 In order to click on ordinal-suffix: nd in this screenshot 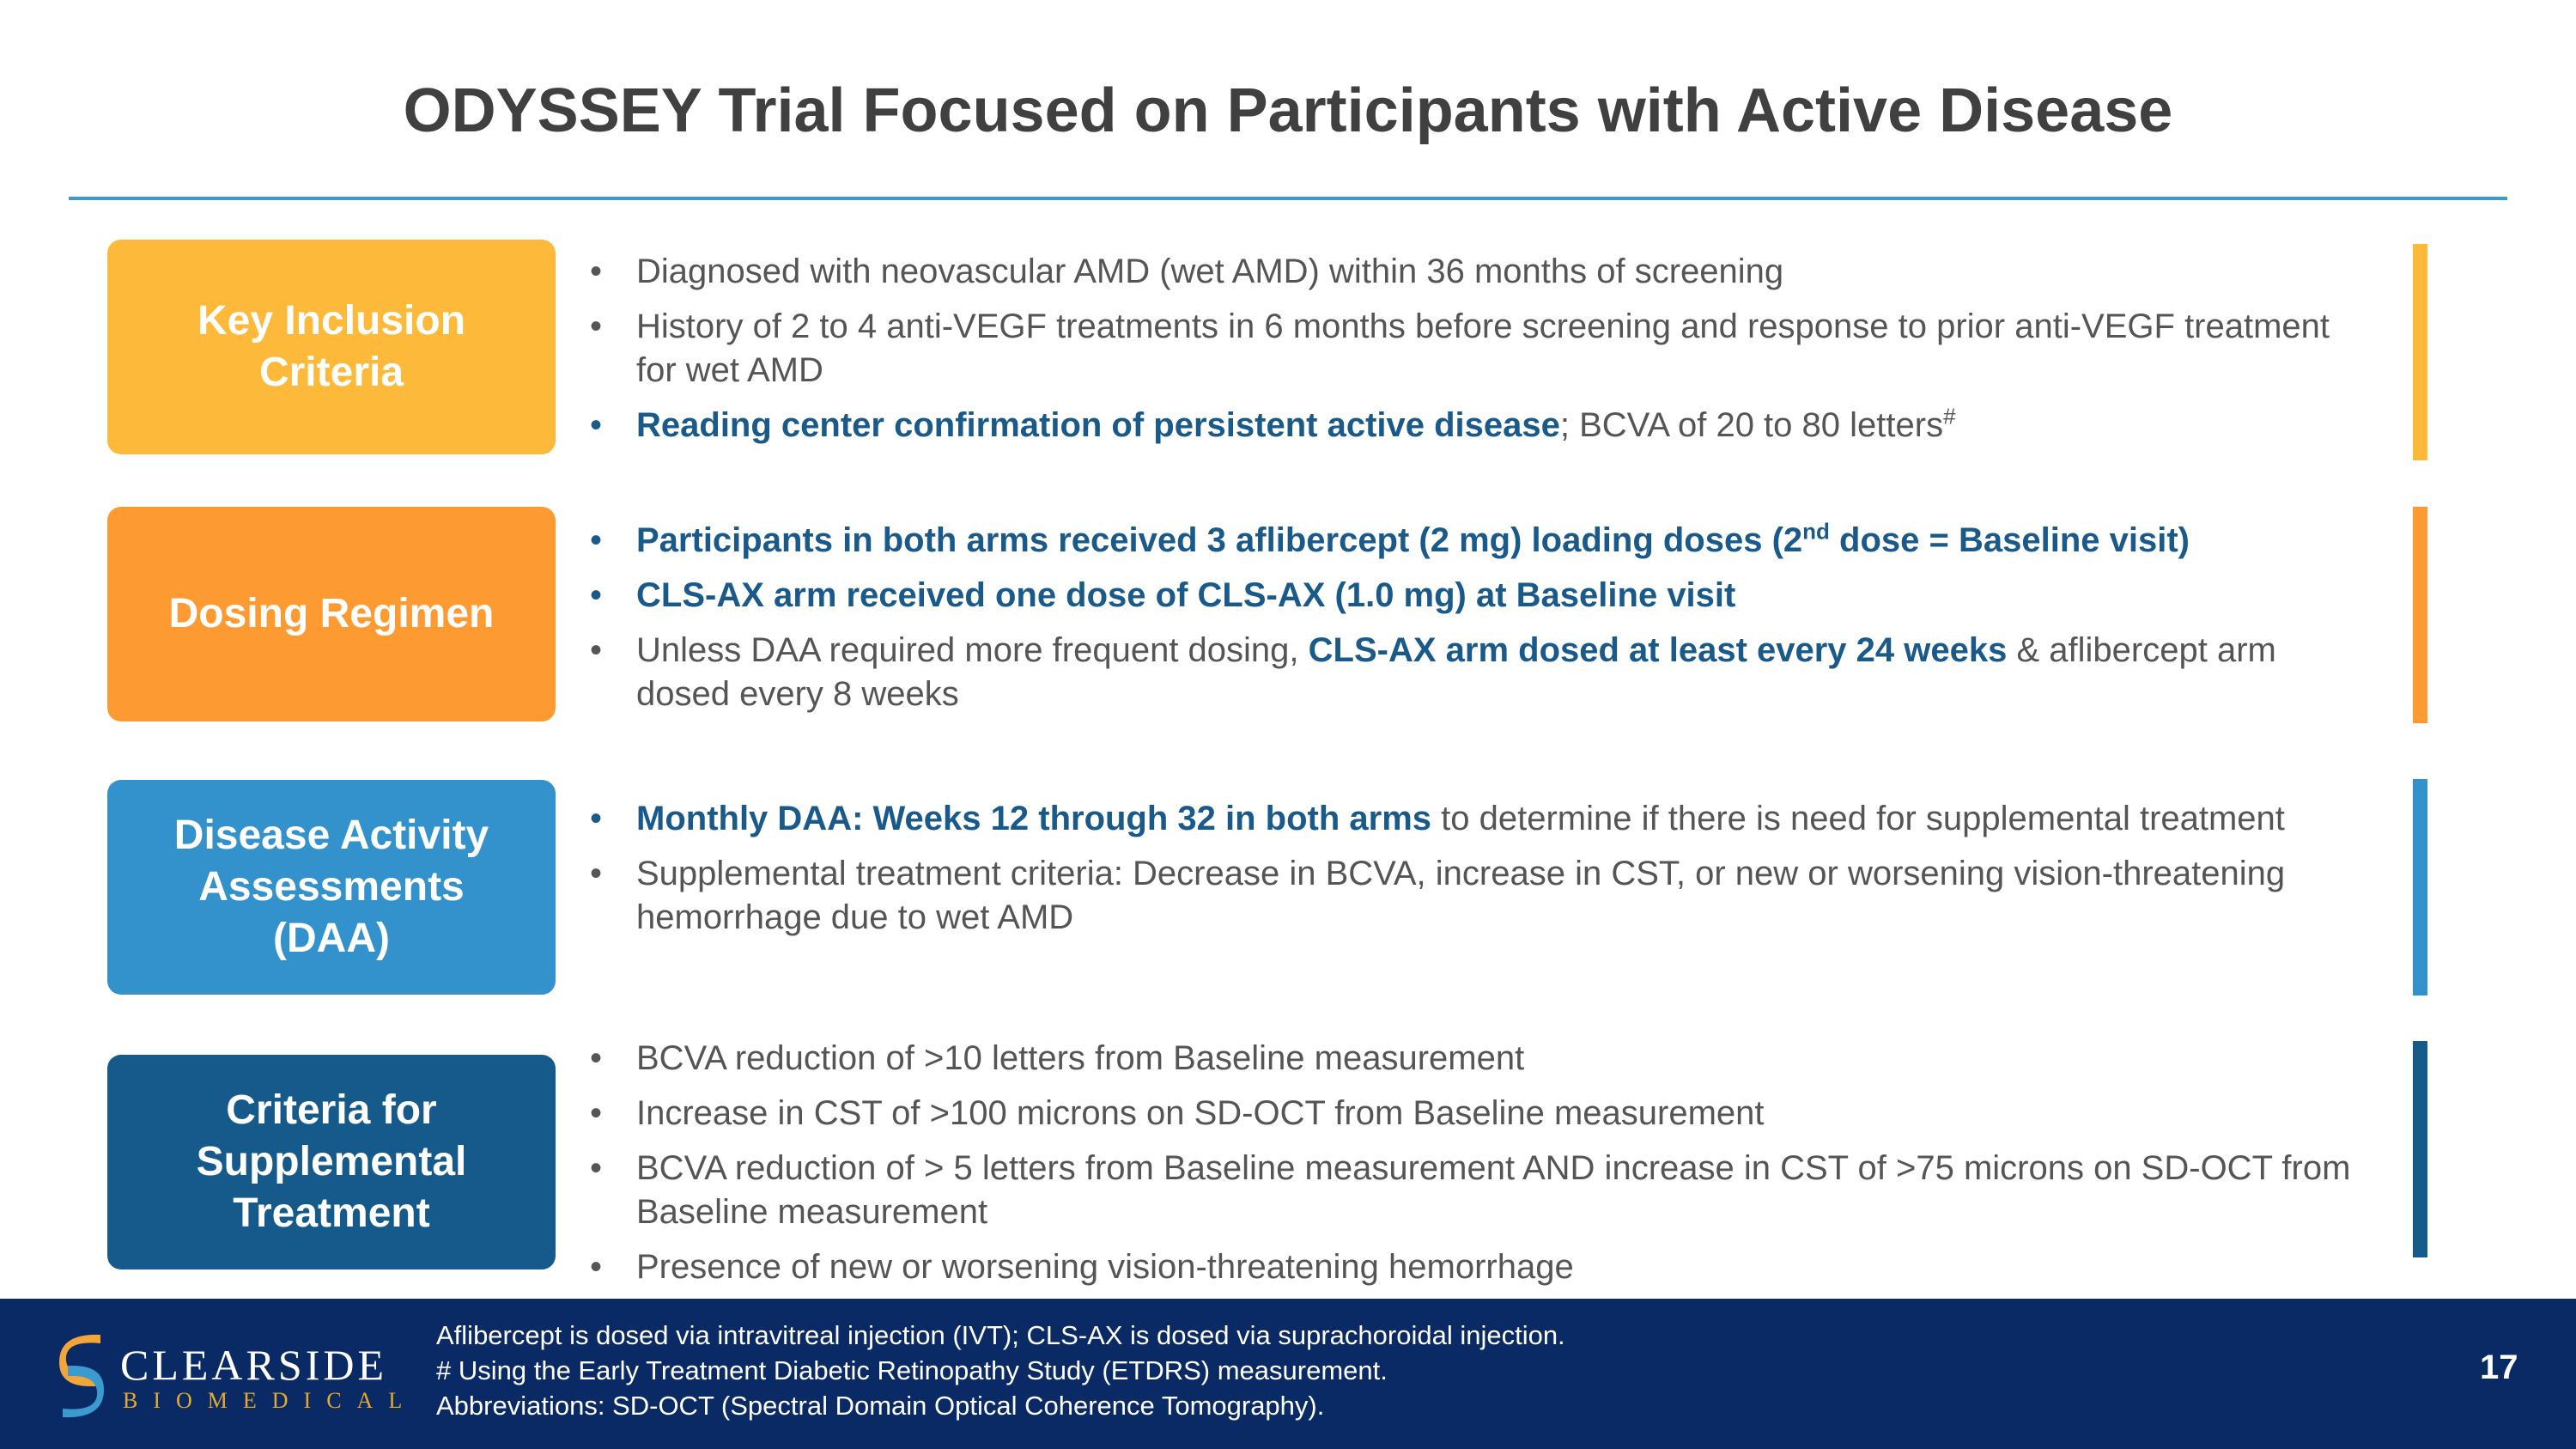, I will do `click(1816, 531)`.